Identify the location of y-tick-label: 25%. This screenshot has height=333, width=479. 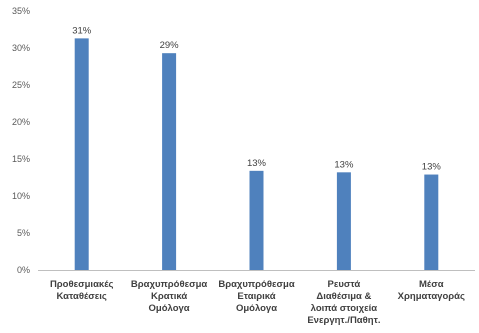
(21, 85).